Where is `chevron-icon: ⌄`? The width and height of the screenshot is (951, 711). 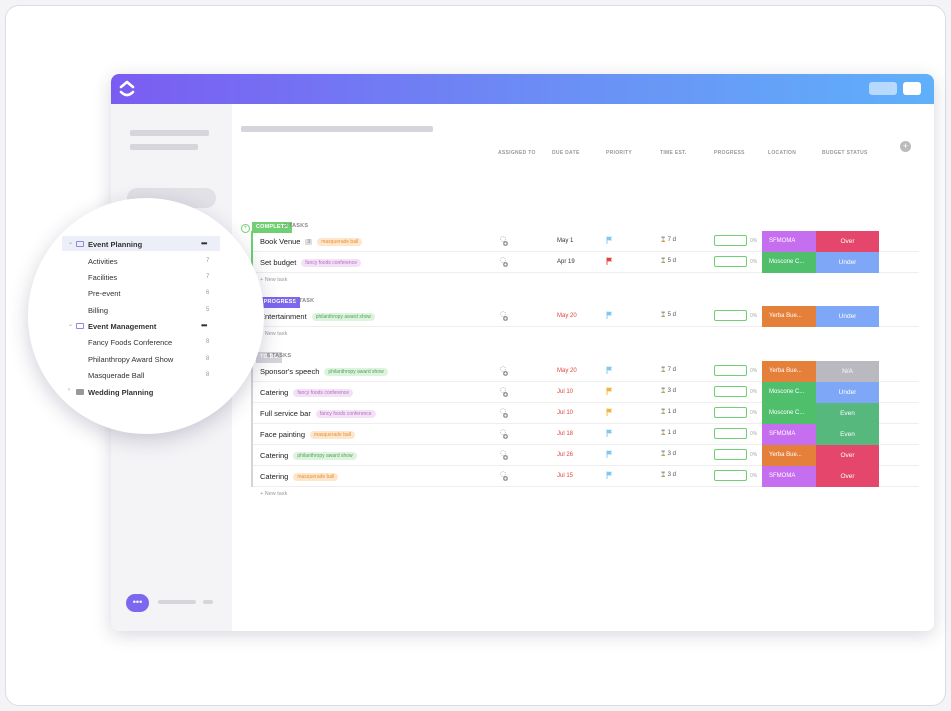 chevron-icon: ⌄ is located at coordinates (71, 325).